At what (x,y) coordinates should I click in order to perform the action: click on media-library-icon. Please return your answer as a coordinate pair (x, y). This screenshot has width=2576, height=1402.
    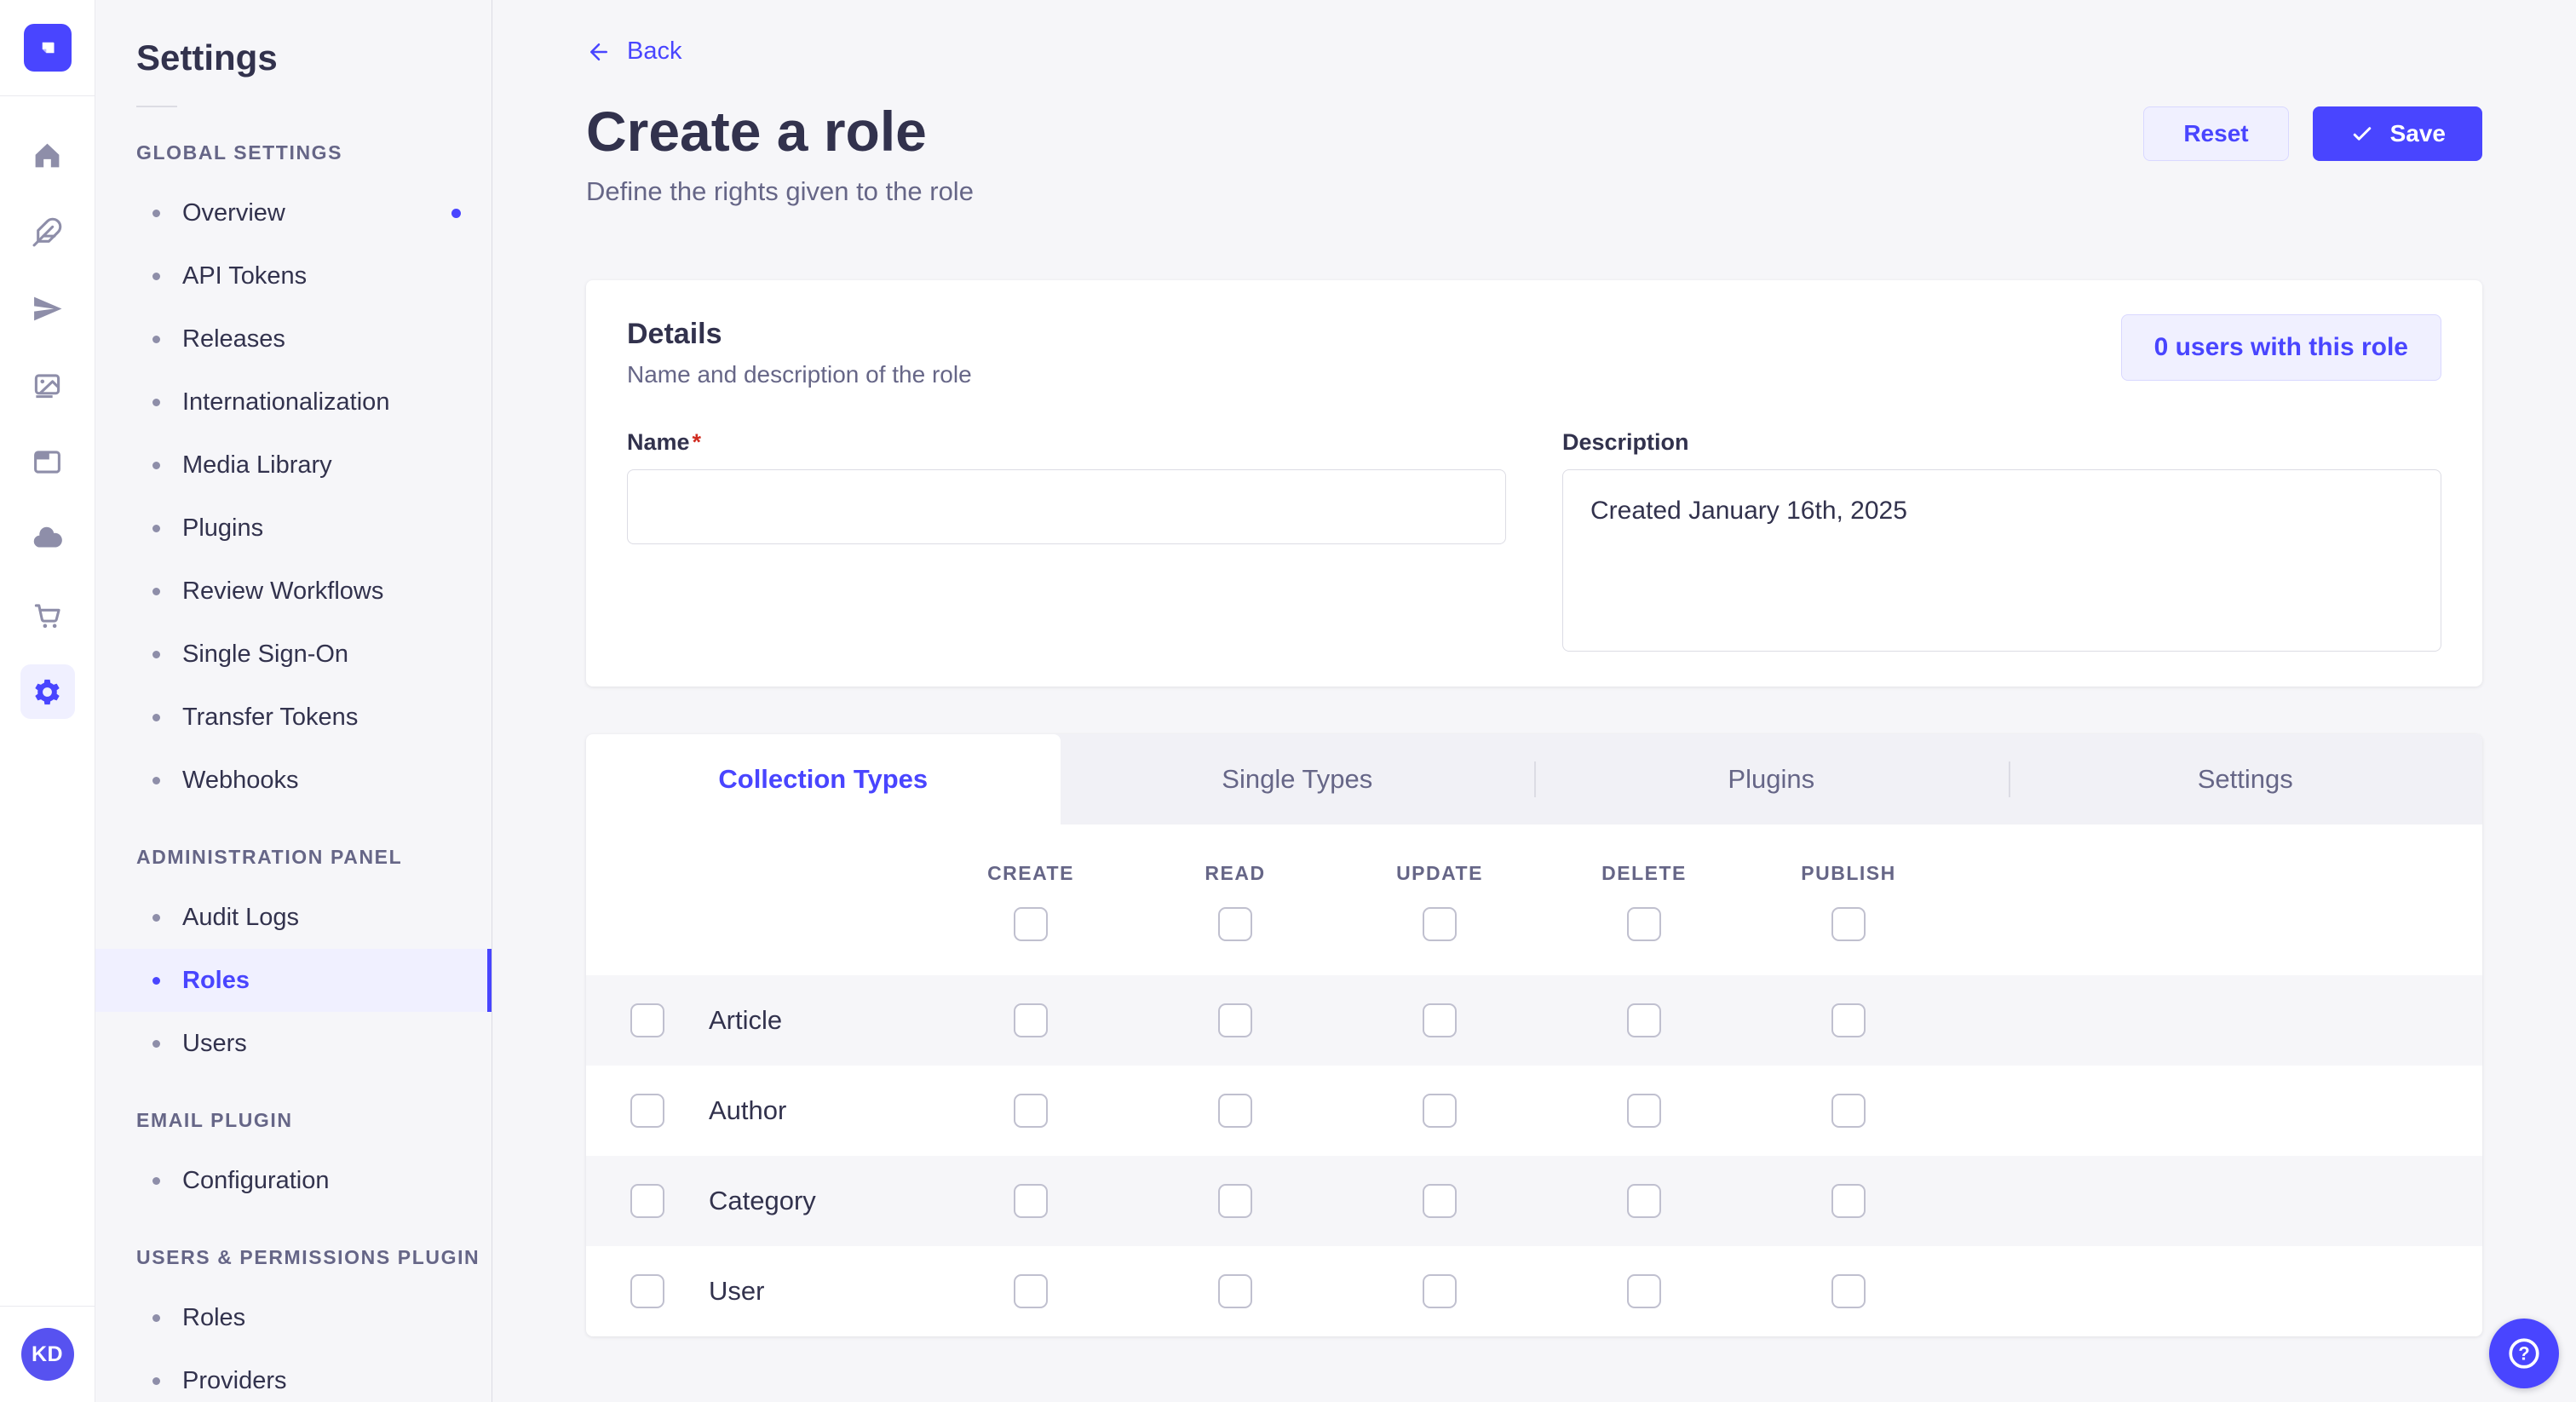
    Looking at the image, I should click on (47, 385).